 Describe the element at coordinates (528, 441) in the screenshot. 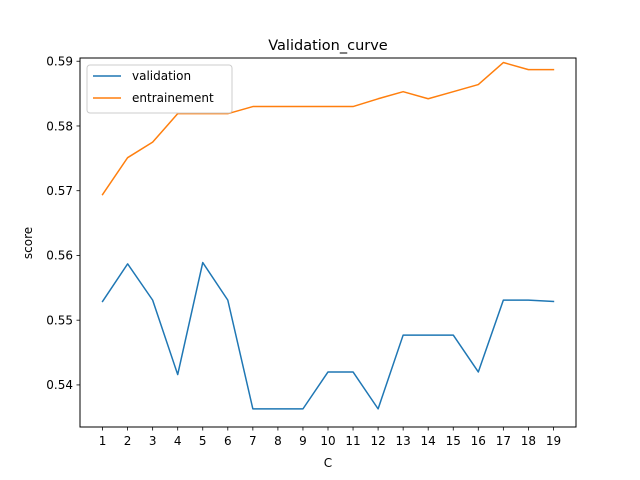

I see `x-tick-label: 18` at that location.